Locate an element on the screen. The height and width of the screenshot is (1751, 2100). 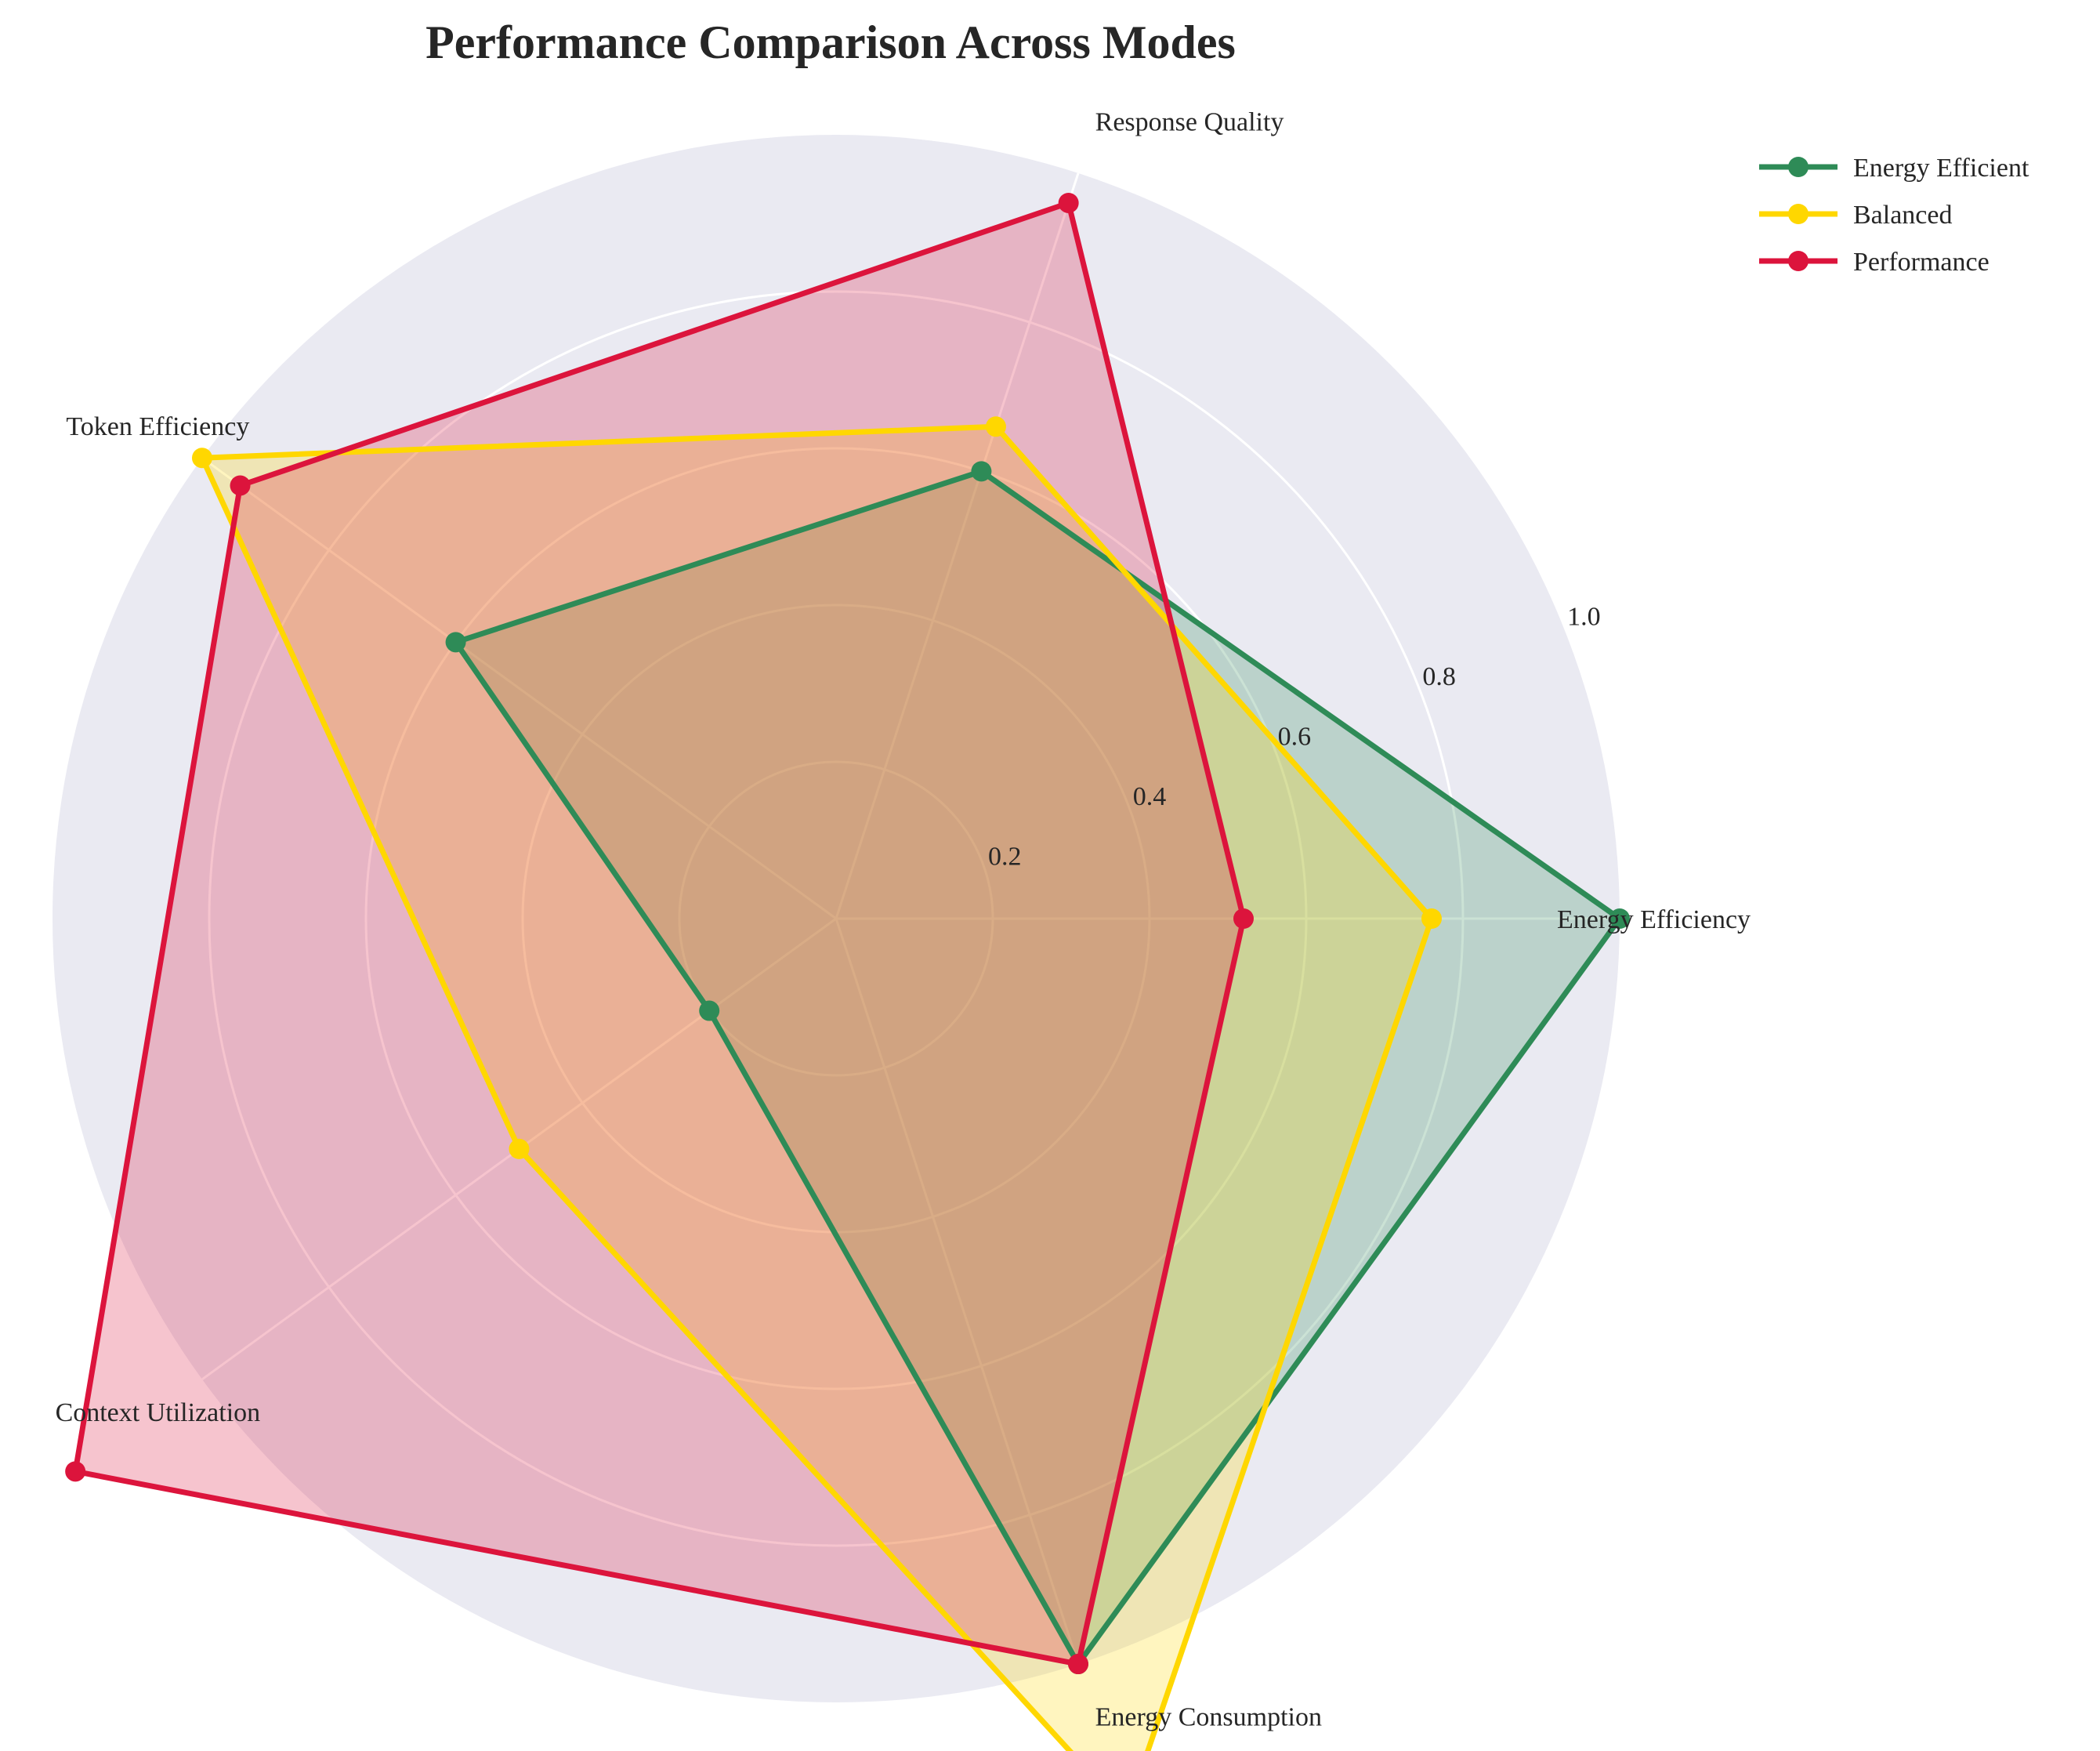
r-tick-label-1: 0.2 is located at coordinates (1005, 857).